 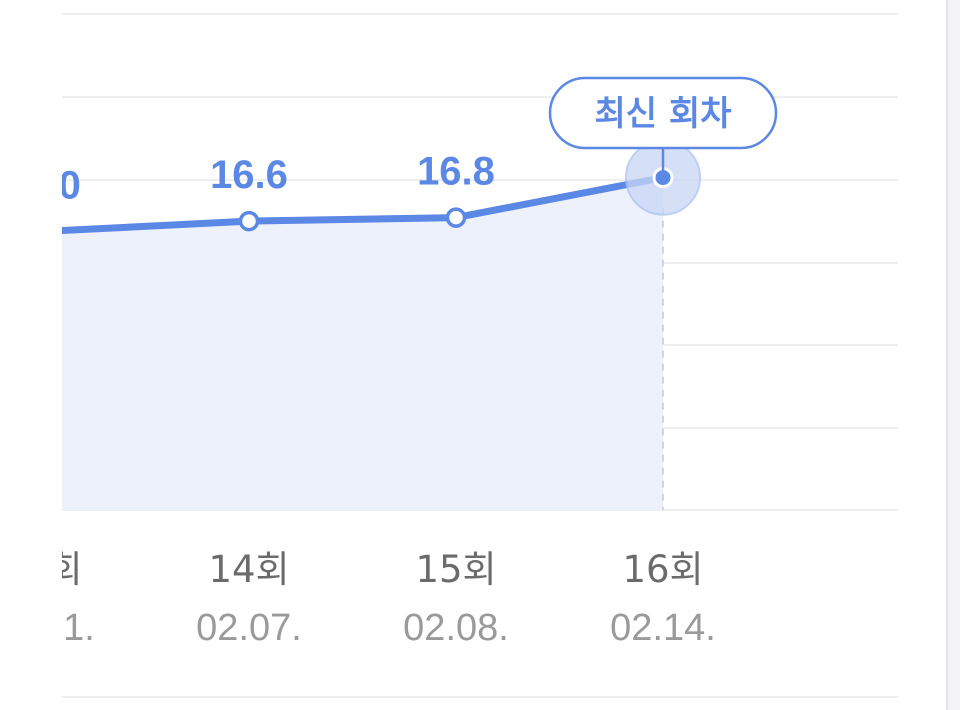 I want to click on series-line-path, so click(x=364, y=204).